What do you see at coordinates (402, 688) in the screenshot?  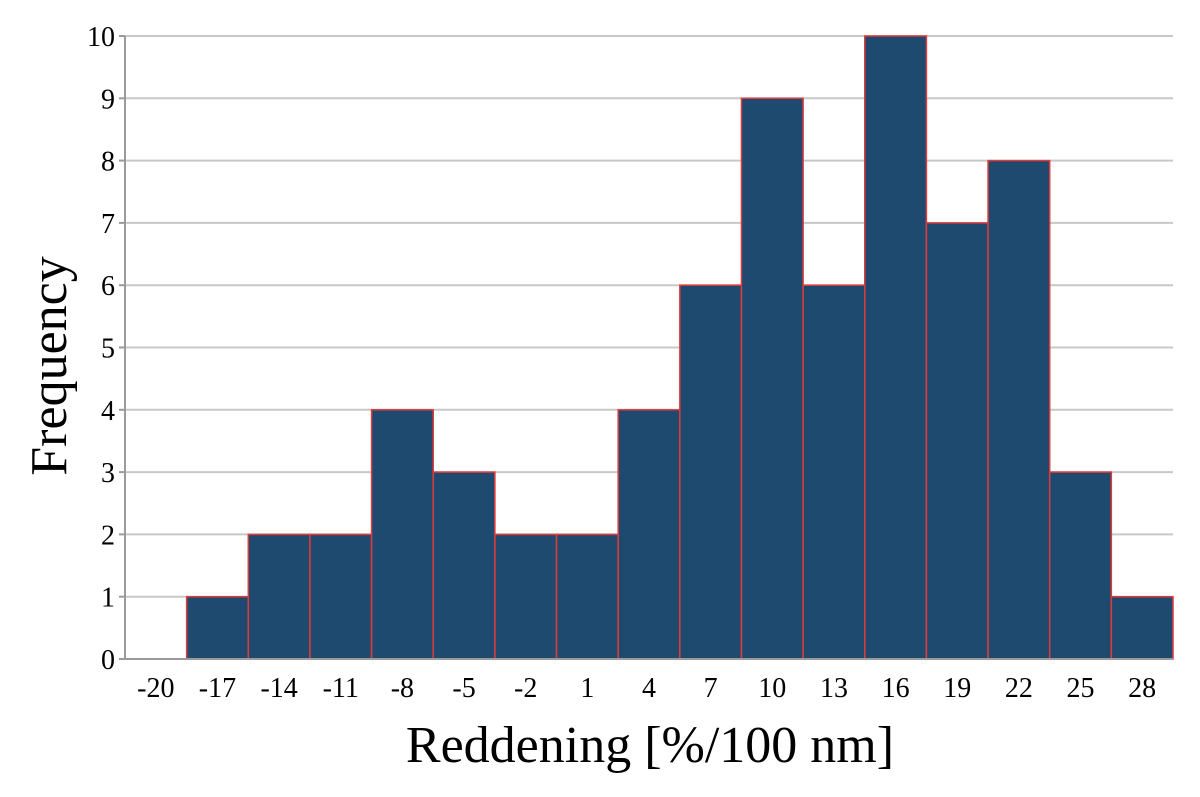 I see `x-tick-label: -8` at bounding box center [402, 688].